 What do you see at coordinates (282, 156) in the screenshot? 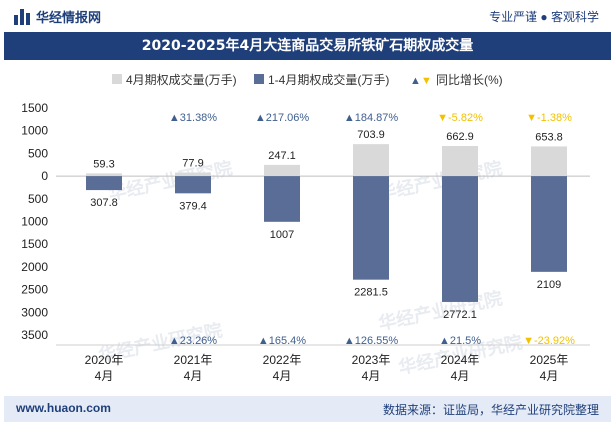
I see `data-label-april: 247.1` at bounding box center [282, 156].